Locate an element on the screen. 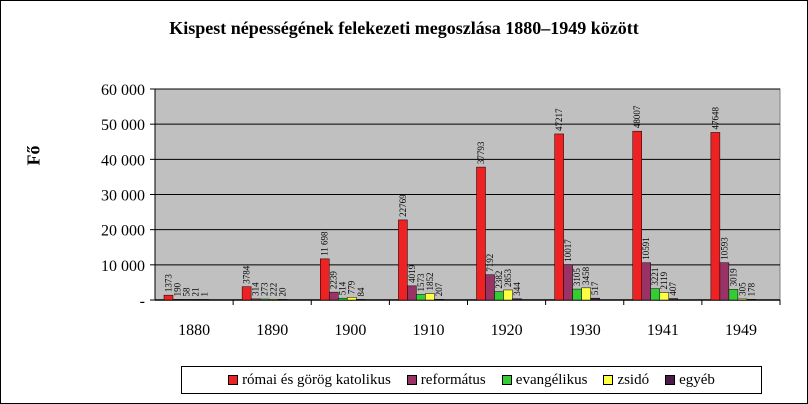 Image resolution: width=808 pixels, height=404 pixels. data-label: 22769 is located at coordinates (403, 205).